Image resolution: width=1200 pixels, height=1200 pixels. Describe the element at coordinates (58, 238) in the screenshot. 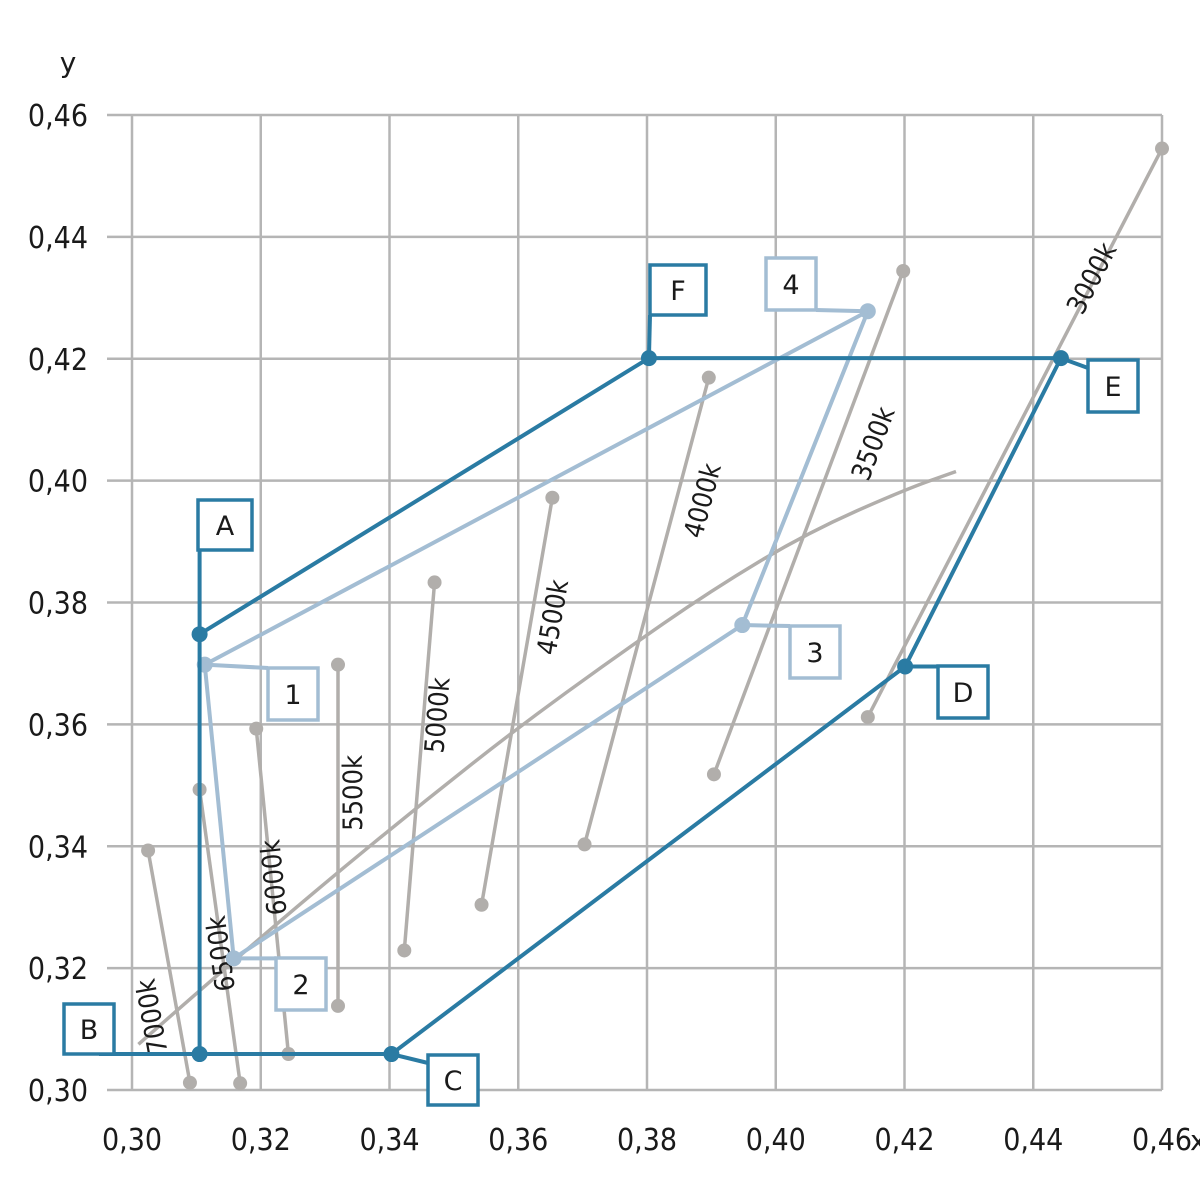

I see `y-tick-label: 0,44` at that location.